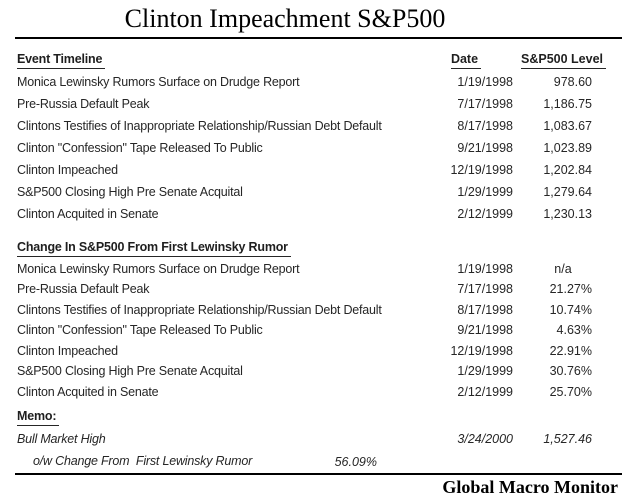  Describe the element at coordinates (570, 289) in the screenshot. I see `value-cell: 21.27%` at that location.